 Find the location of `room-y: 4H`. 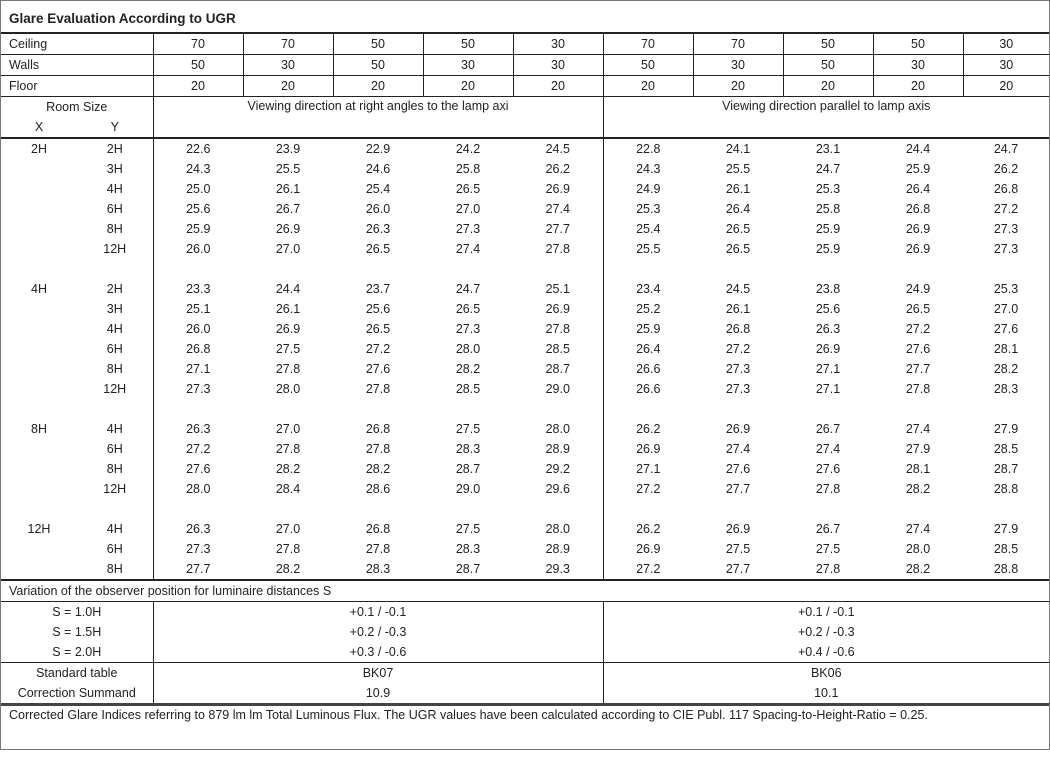

room-y: 4H is located at coordinates (115, 429).